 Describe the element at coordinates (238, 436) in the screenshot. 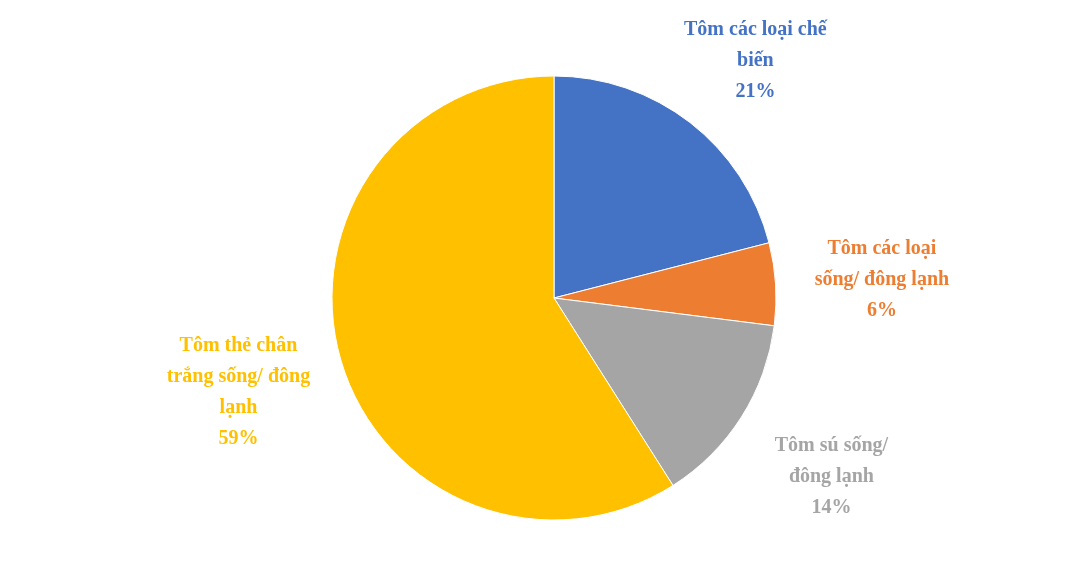

I see `data-label: 59%` at that location.